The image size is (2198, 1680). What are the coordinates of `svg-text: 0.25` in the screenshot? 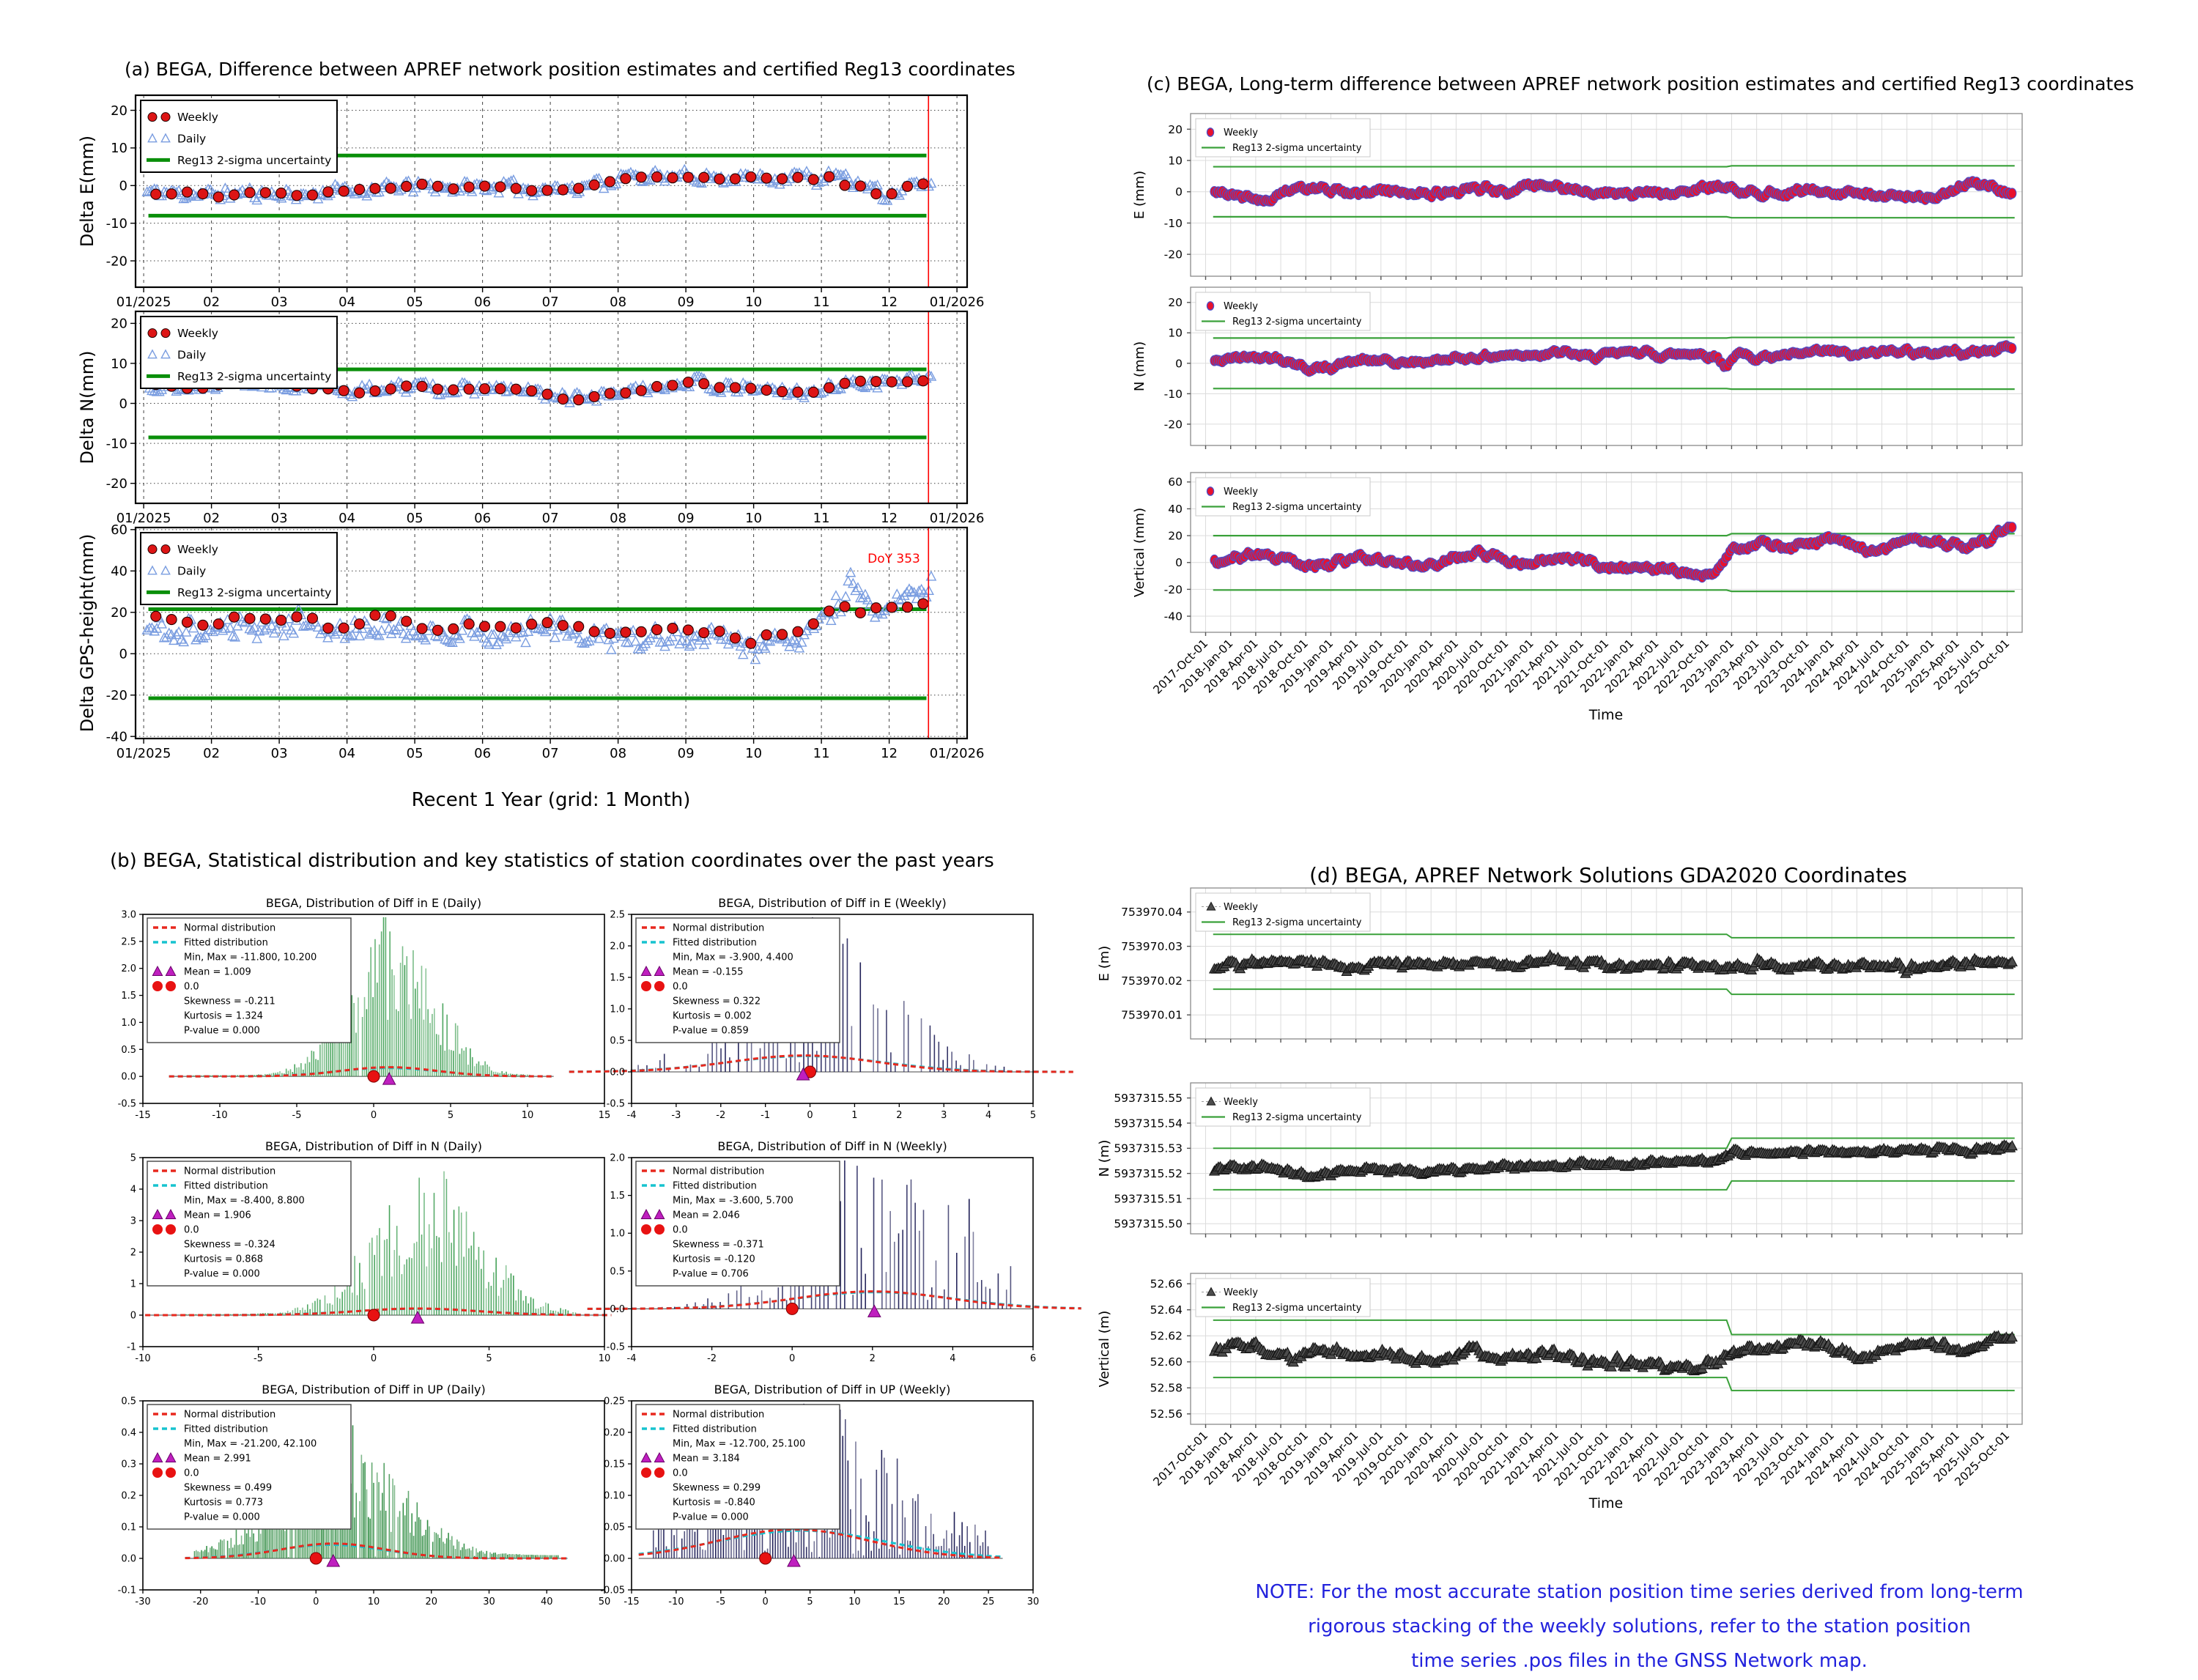 It's located at (615, 1402).